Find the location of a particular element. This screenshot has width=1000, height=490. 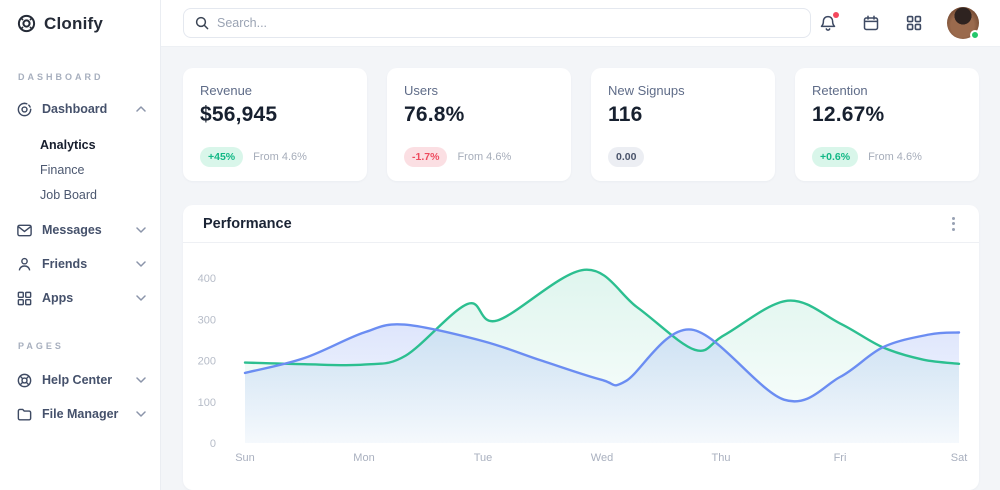

stat-title: Revenue is located at coordinates (226, 90).